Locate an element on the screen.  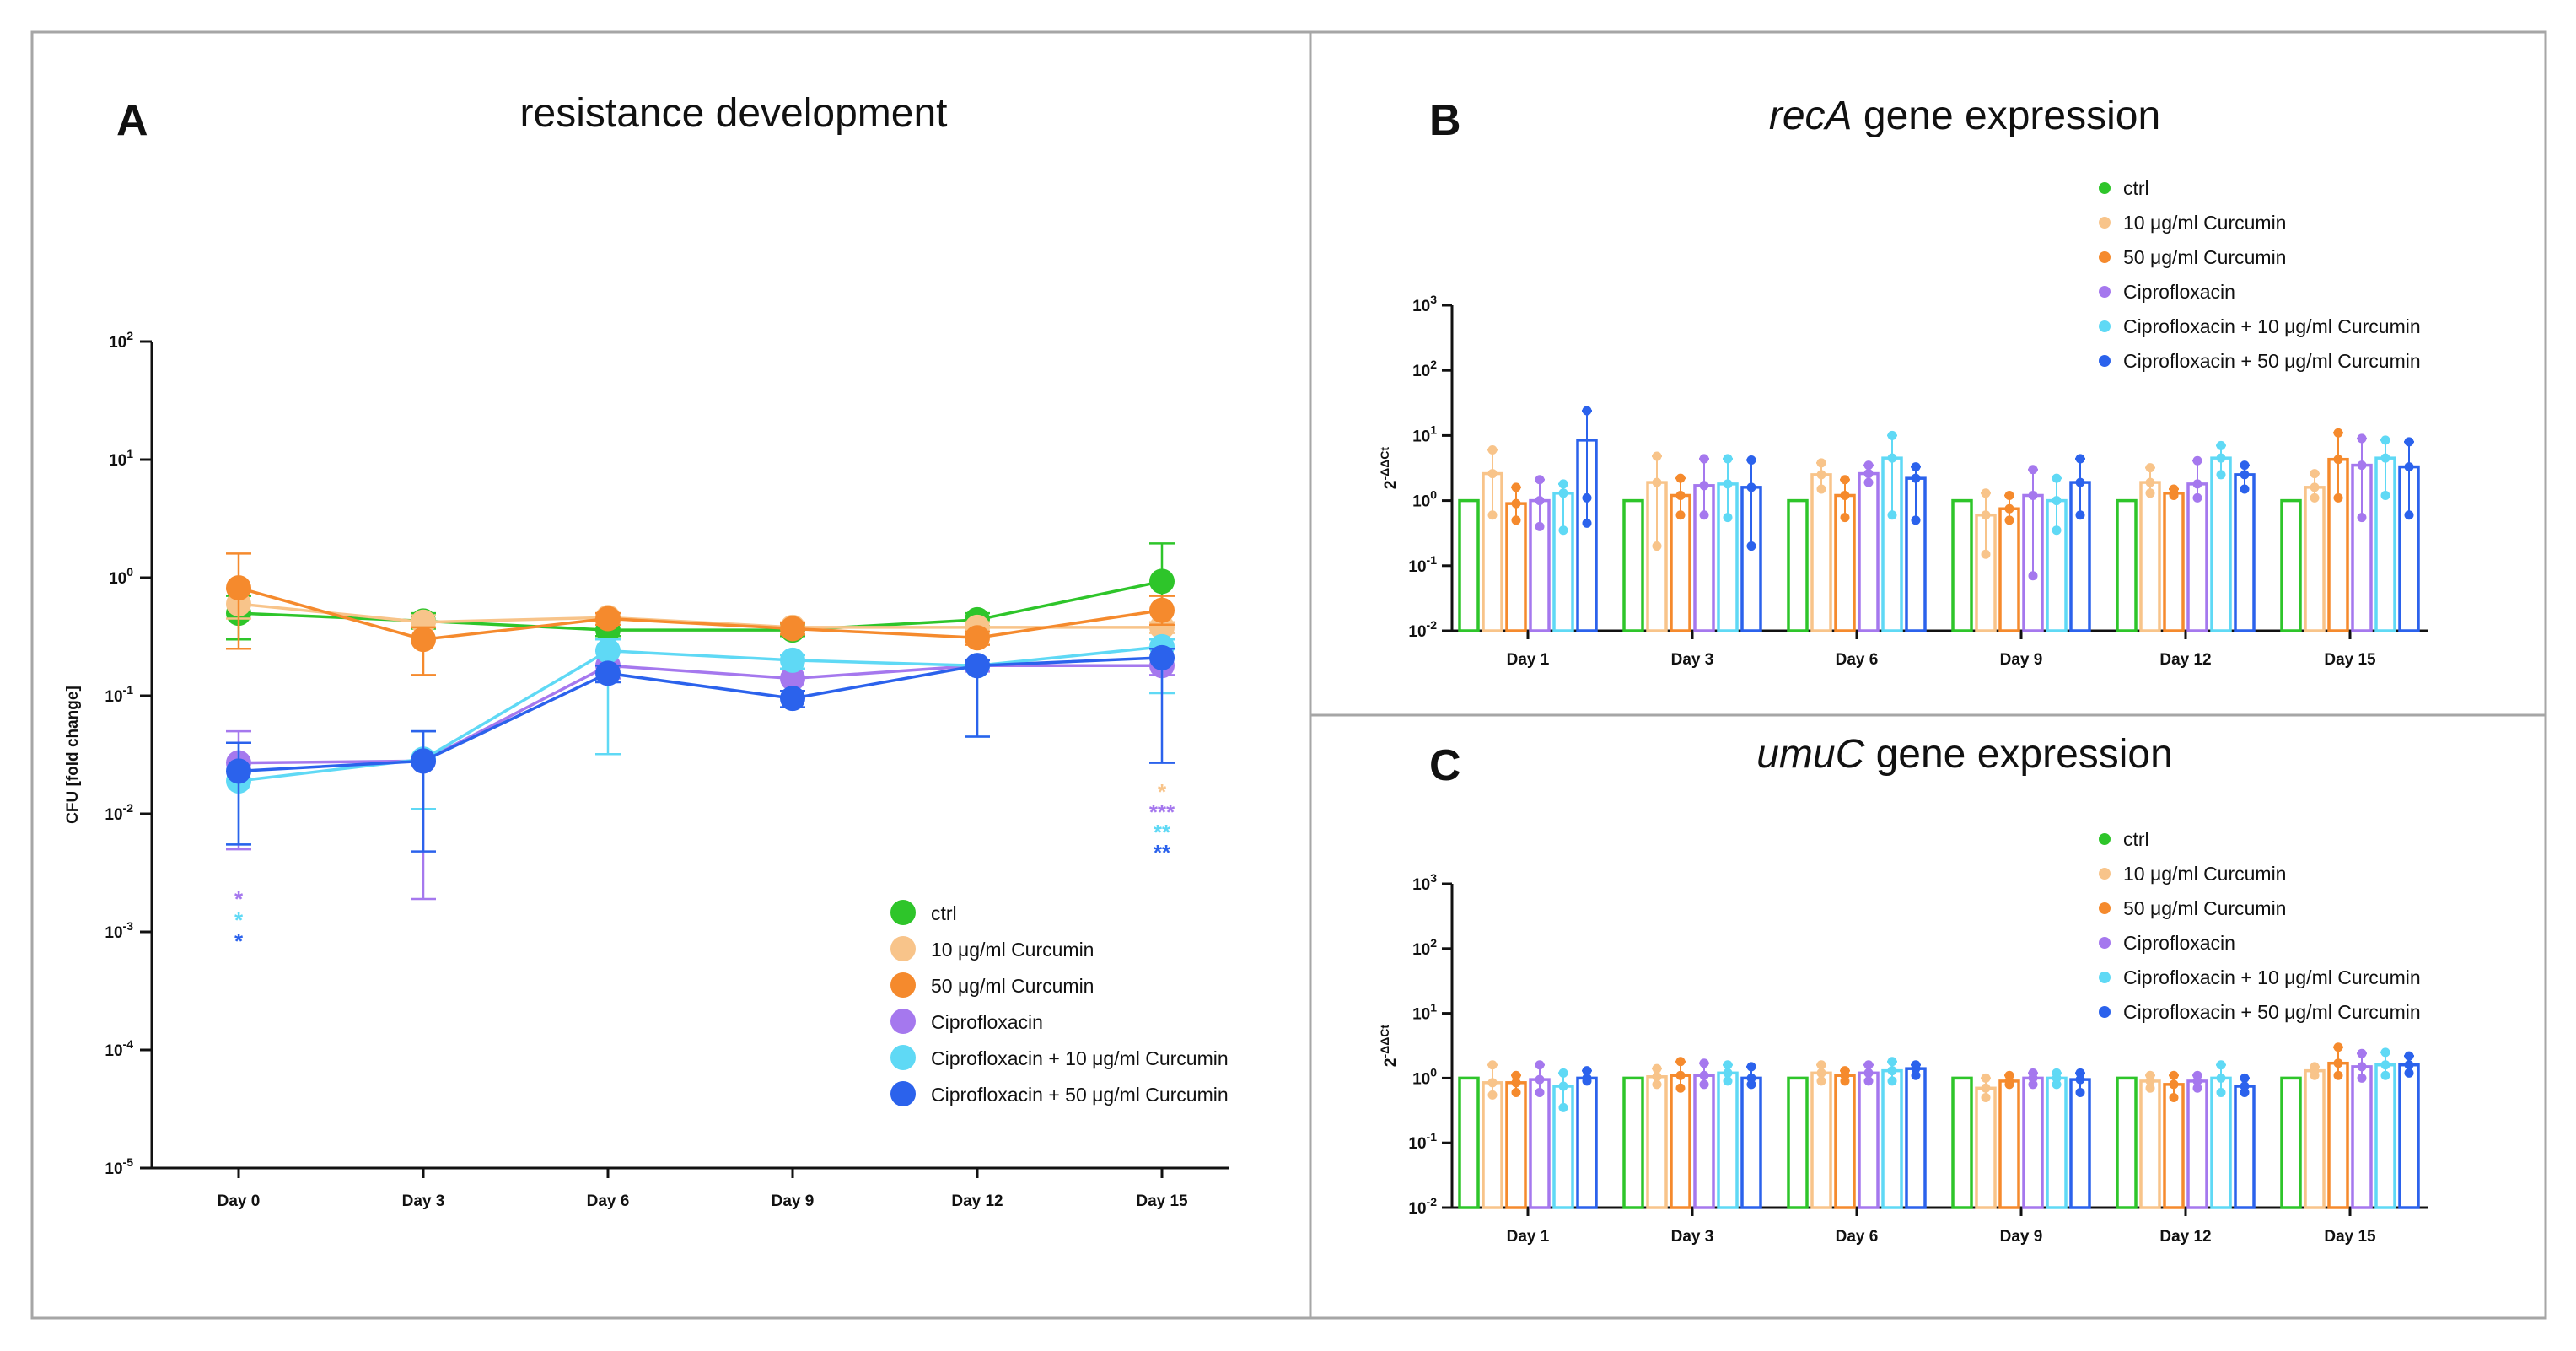
data-point-cipro_cur50 is located at coordinates (1162, 657).